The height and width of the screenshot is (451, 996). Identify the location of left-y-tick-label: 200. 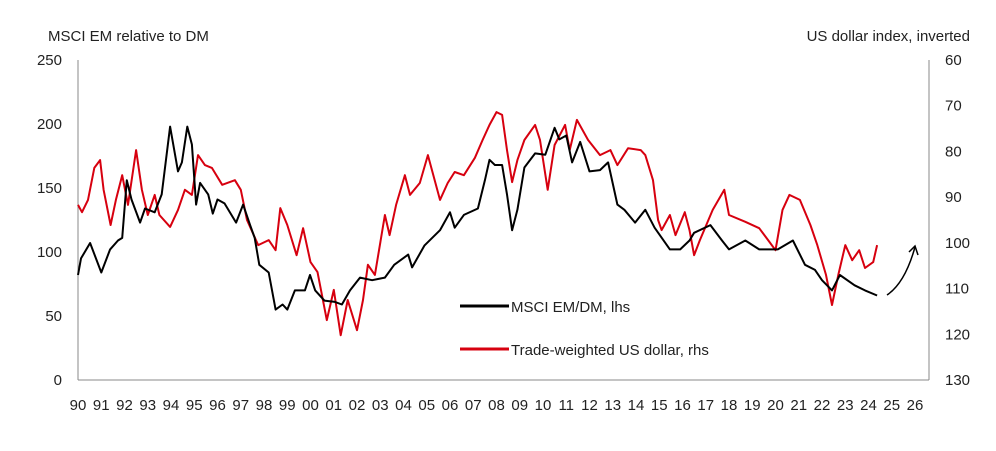
(49, 124).